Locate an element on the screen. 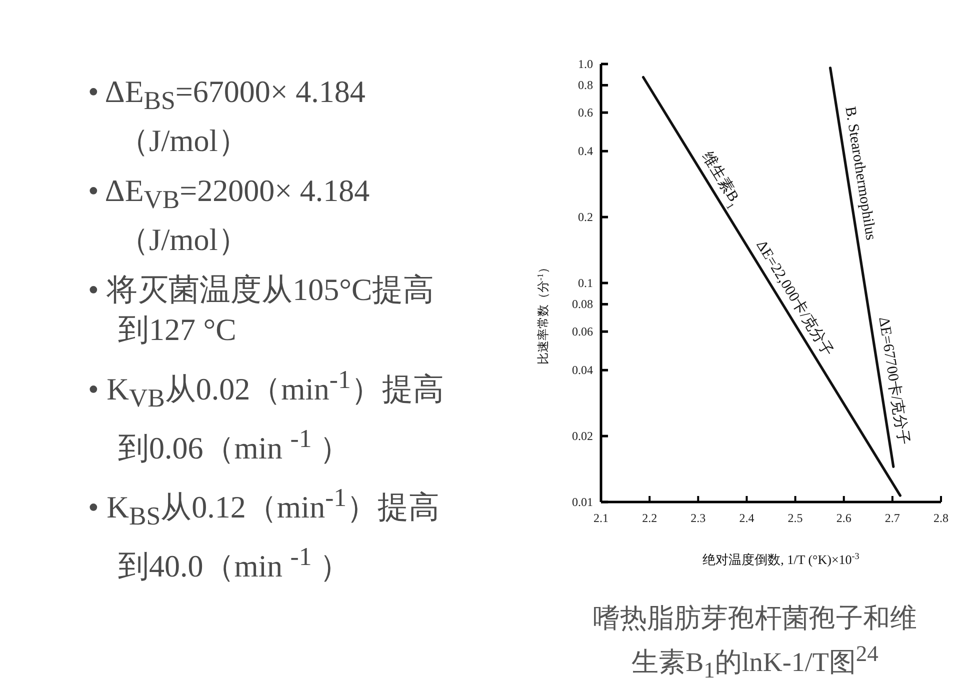 This screenshot has height=678, width=980. x-tick-label: 2.4 is located at coordinates (746, 518).